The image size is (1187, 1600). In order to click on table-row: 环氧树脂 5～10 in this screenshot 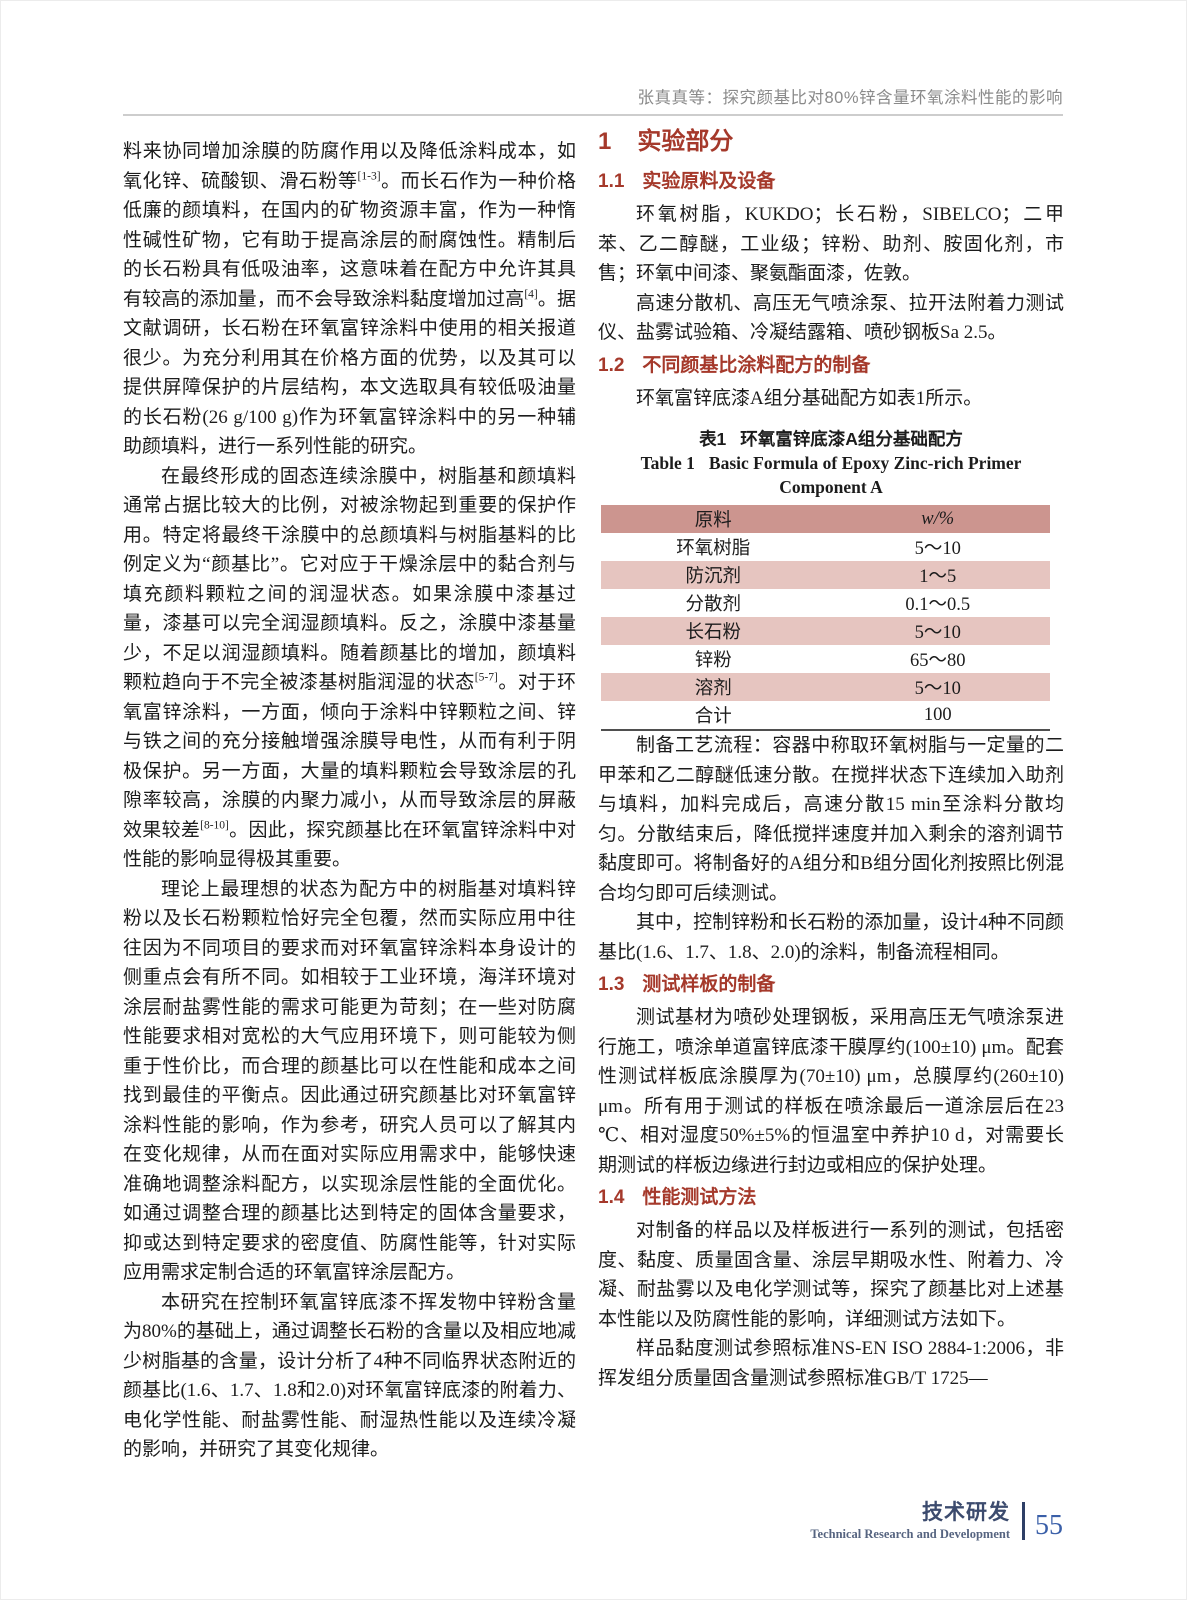, I will do `click(825, 547)`.